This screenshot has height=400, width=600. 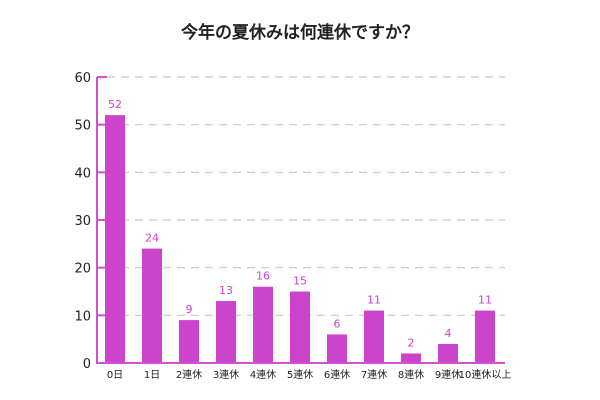 What do you see at coordinates (300, 33) in the screenshot?
I see `chart-title: 今年の夏休みは何連休ですか？` at bounding box center [300, 33].